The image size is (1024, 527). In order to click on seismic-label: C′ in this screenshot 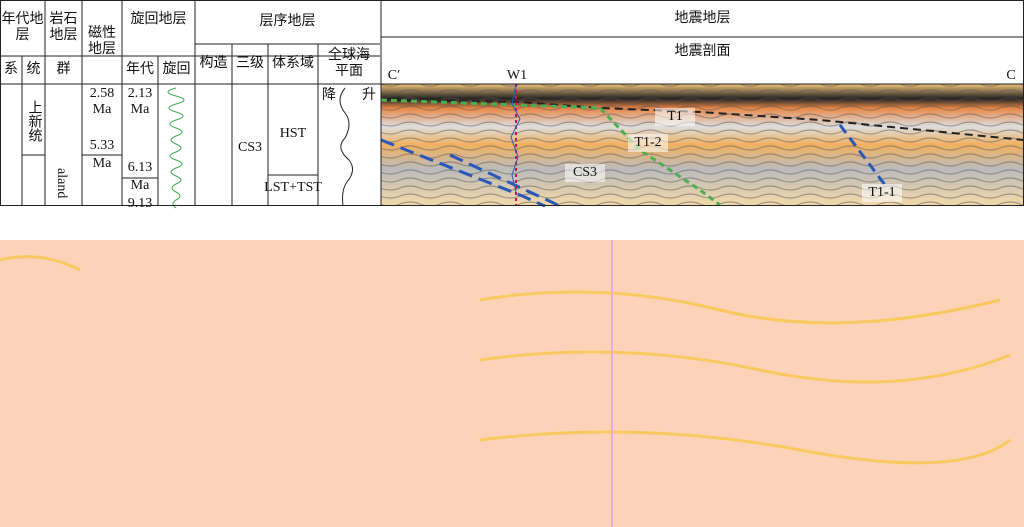, I will do `click(394, 75)`.